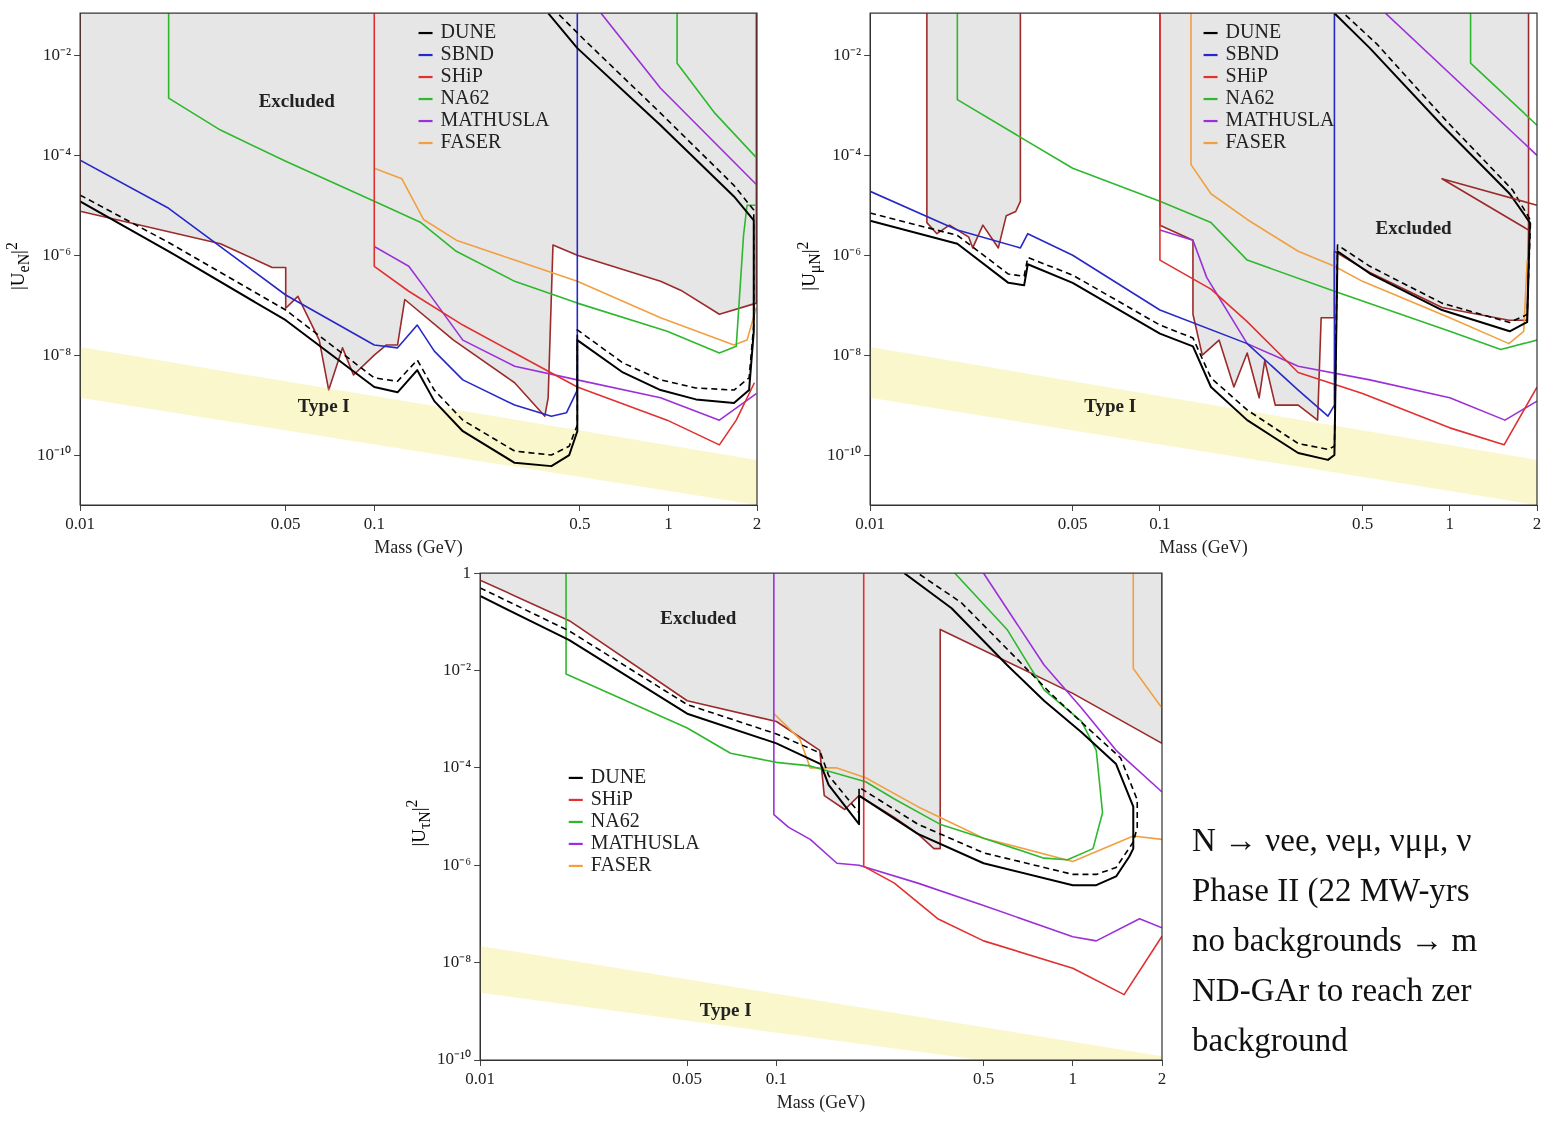  What do you see at coordinates (1335, 940) in the screenshot?
I see `text: no backgrounds → m` at bounding box center [1335, 940].